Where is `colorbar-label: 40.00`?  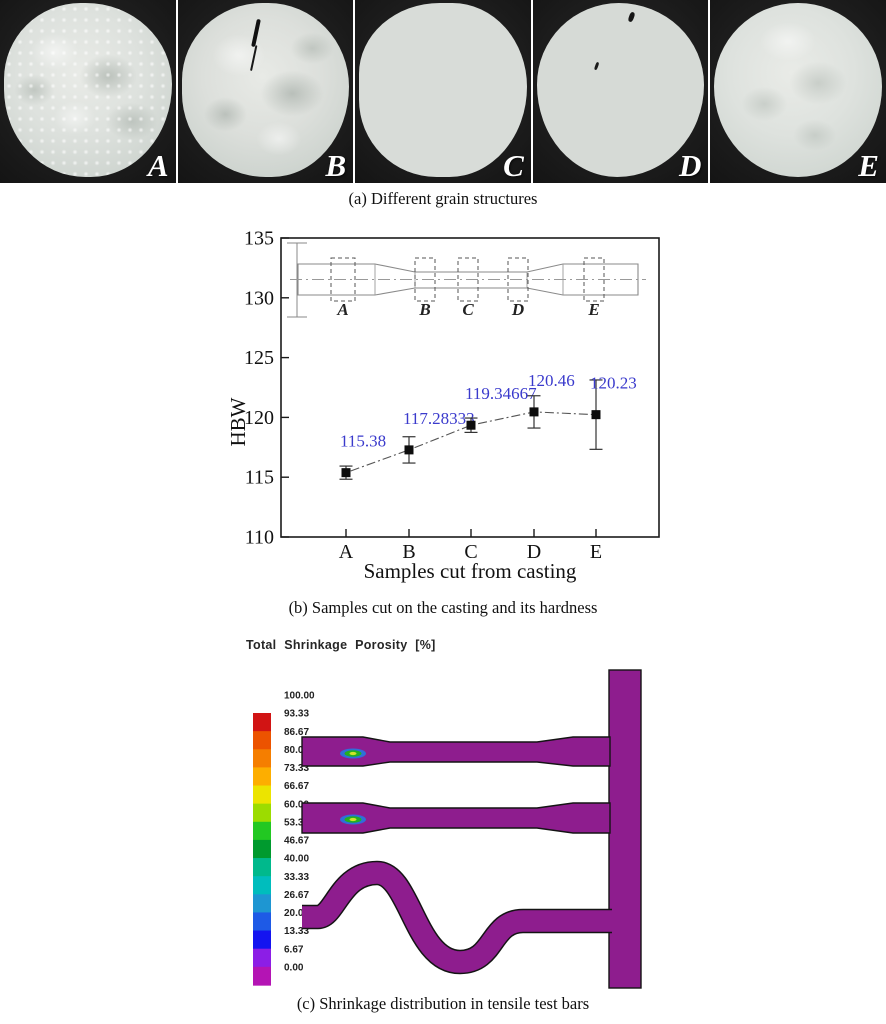
colorbar-label: 40.00 is located at coordinates (296, 859).